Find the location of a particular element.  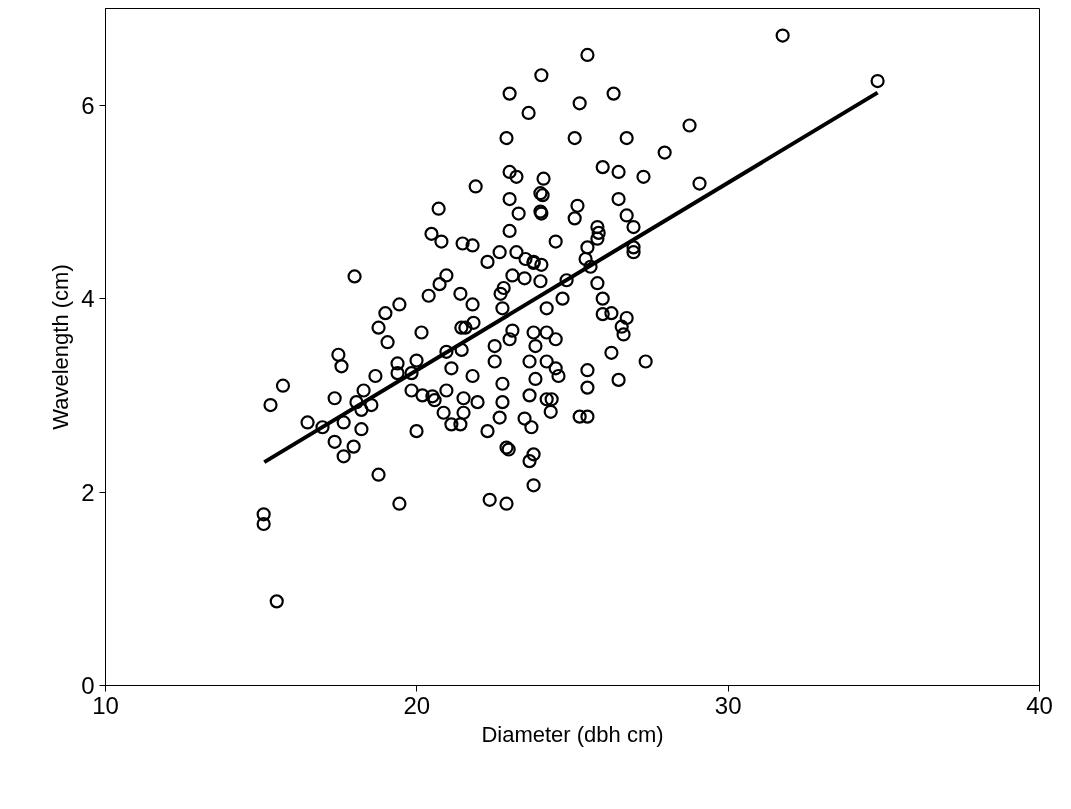

x-tick-label: 40 is located at coordinates (1039, 705).